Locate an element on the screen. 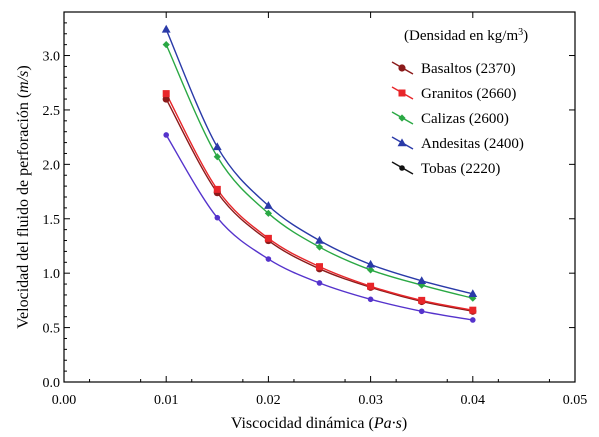 The width and height of the screenshot is (599, 437). y-tick-label: 1.5 is located at coordinates (52, 220).